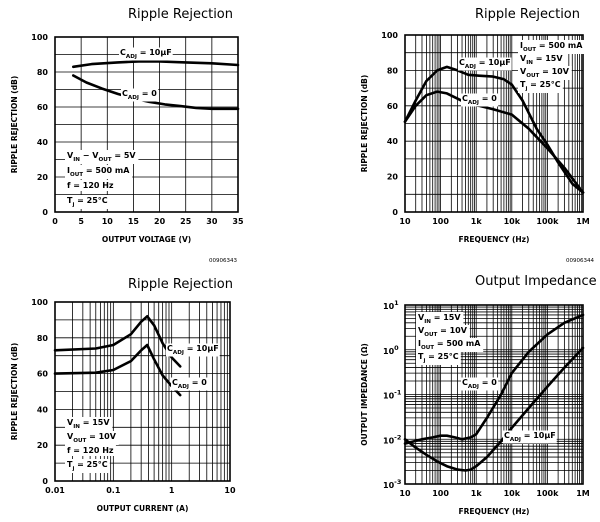 The height and width of the screenshot is (522, 600). Describe the element at coordinates (392, 395) in the screenshot. I see `y-tick-label: 10⁻¹` at that location.